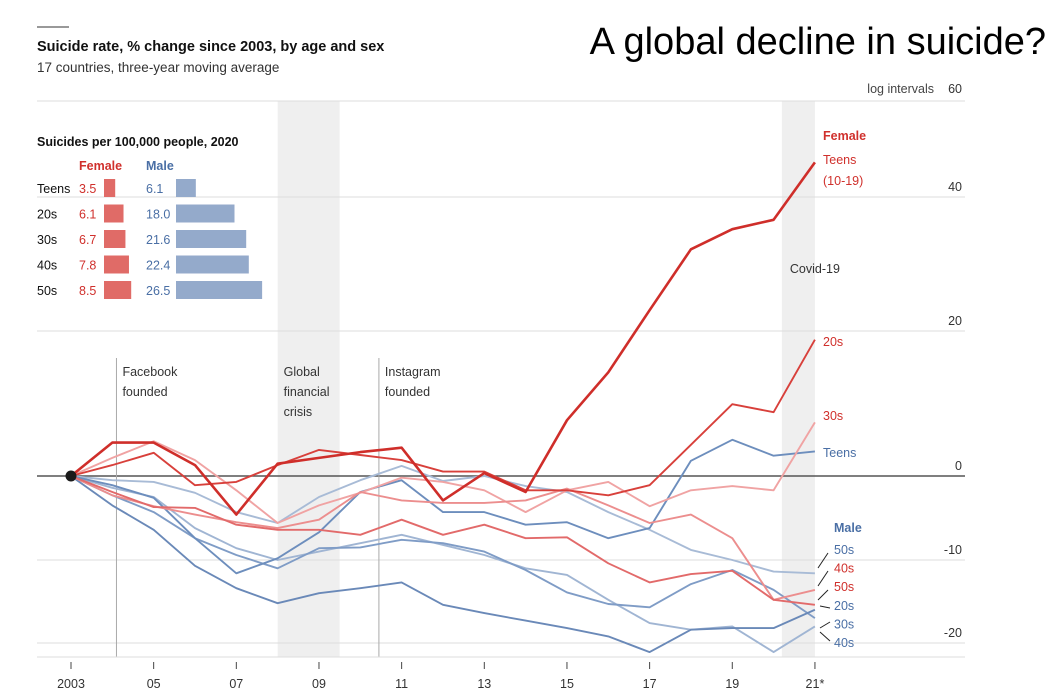 The height and width of the screenshot is (700, 1058). Describe the element at coordinates (650, 684) in the screenshot. I see `x-tick-label: 17` at that location.